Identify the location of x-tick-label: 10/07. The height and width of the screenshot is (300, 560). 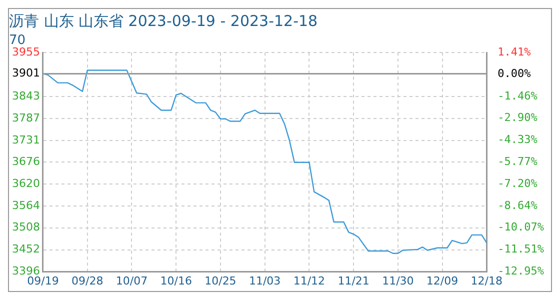
(132, 281).